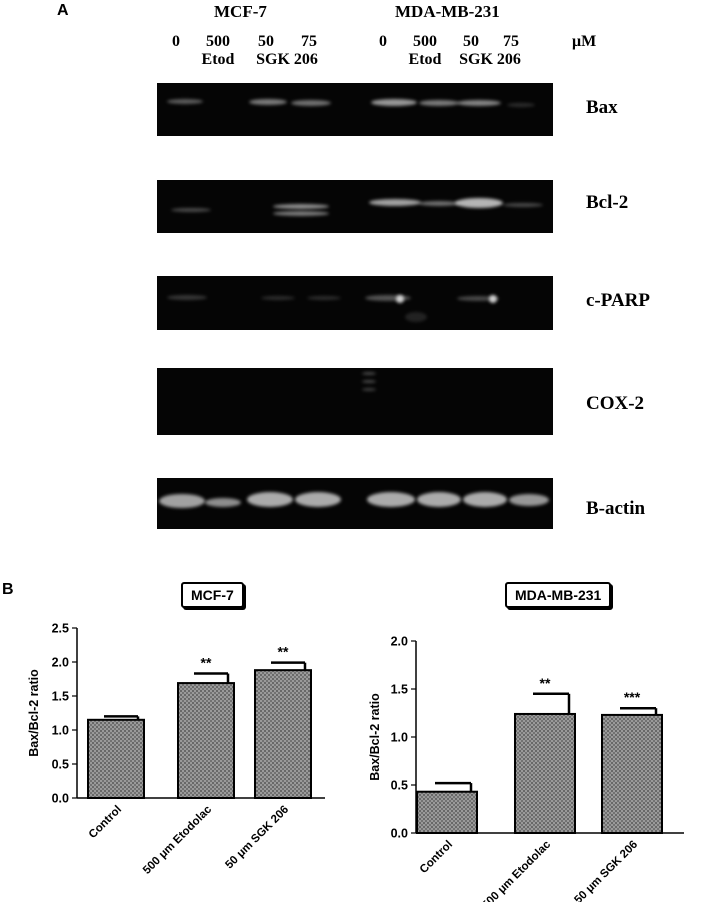 The image size is (702, 902). Describe the element at coordinates (558, 595) in the screenshot. I see `chart-title-mdamb231: MDA-MB-231` at that location.